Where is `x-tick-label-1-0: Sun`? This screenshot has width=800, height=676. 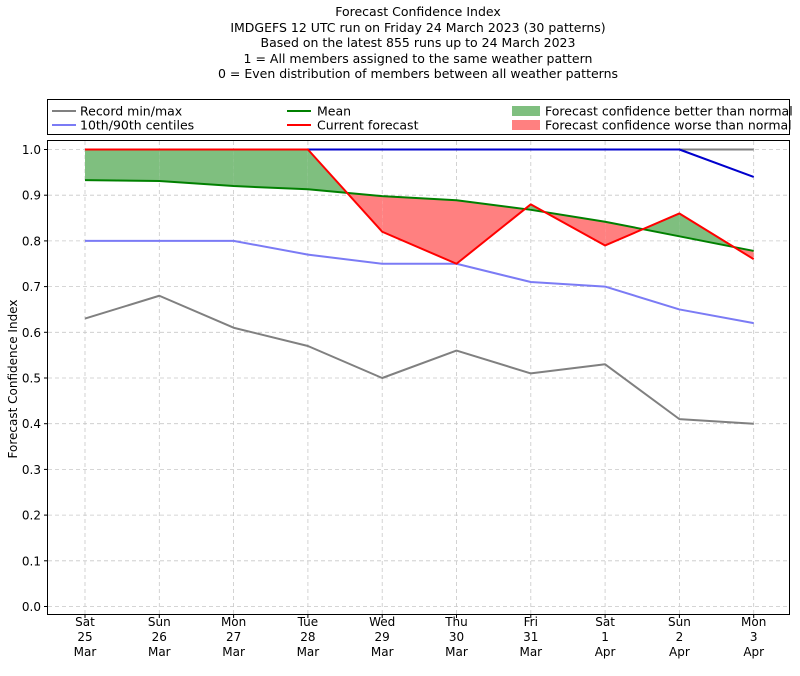
x-tick-label-1-0: Sun is located at coordinates (159, 622).